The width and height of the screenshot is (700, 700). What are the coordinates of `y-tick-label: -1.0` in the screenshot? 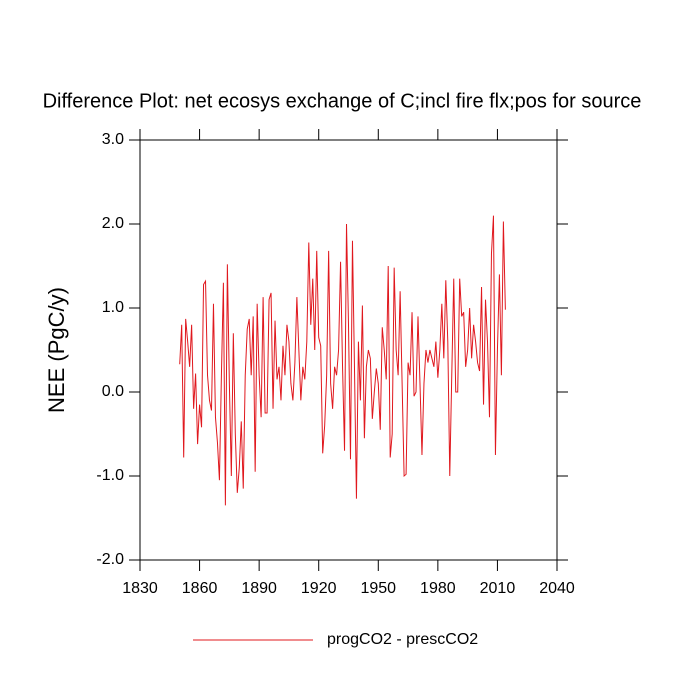 It's located at (110, 475).